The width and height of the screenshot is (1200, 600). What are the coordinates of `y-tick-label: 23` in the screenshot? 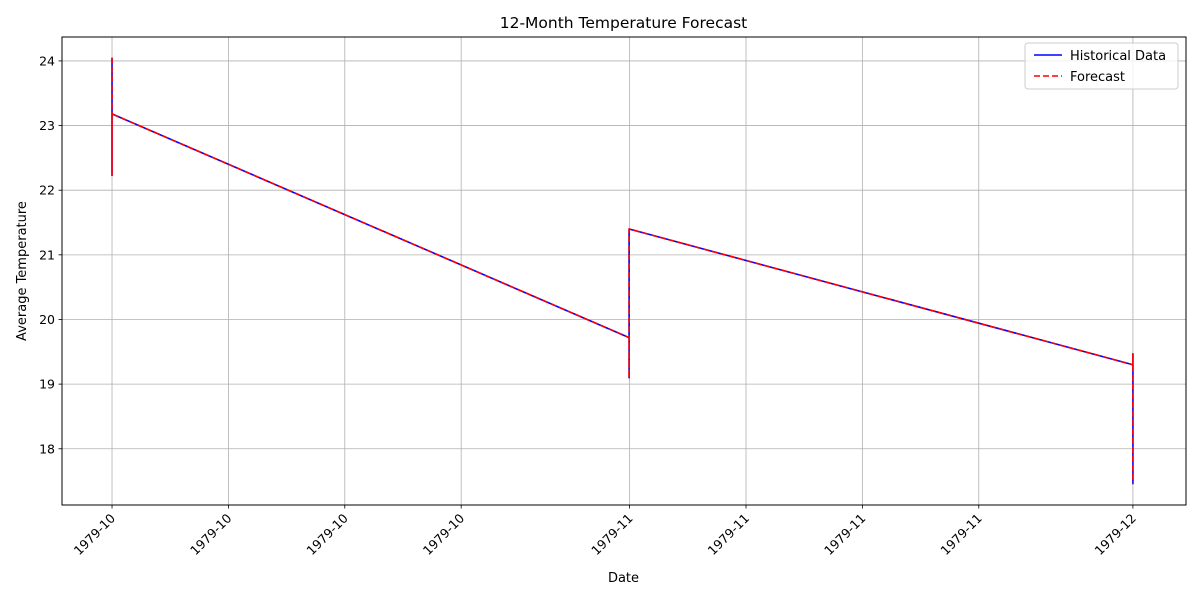 It's located at (47, 125).